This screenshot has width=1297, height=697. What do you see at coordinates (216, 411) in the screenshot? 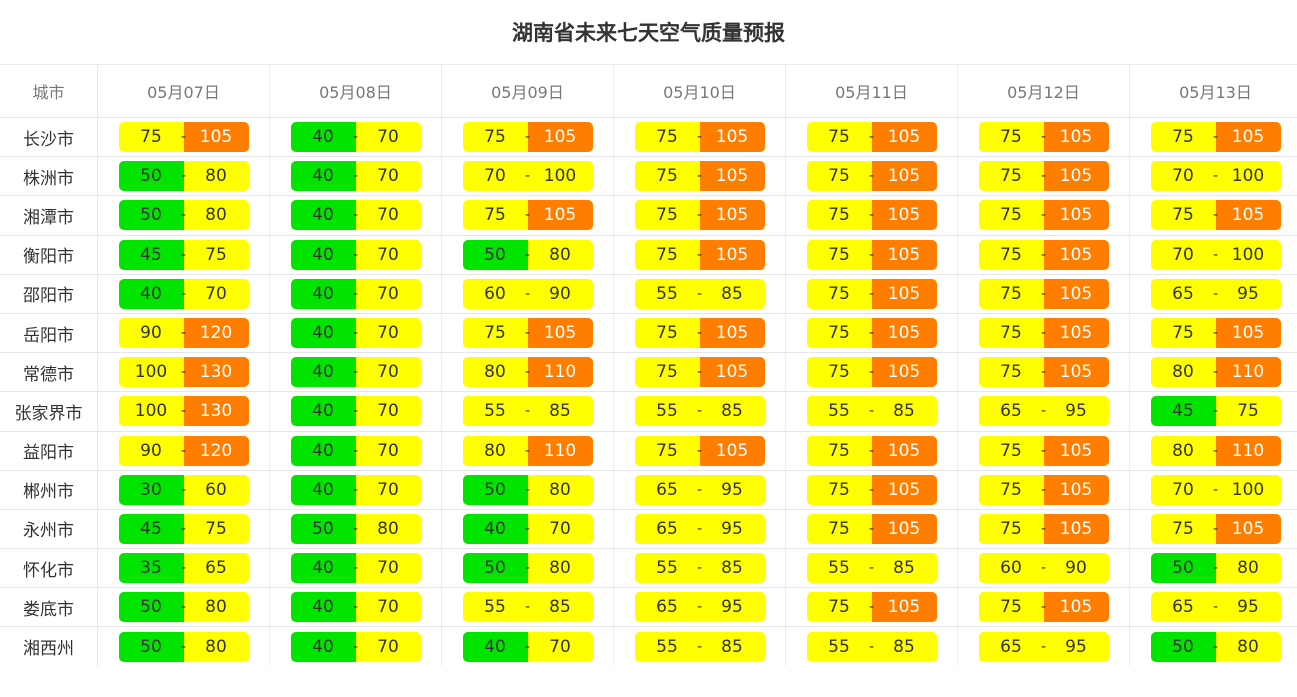
I see `aqi-high-value: 130` at bounding box center [216, 411].